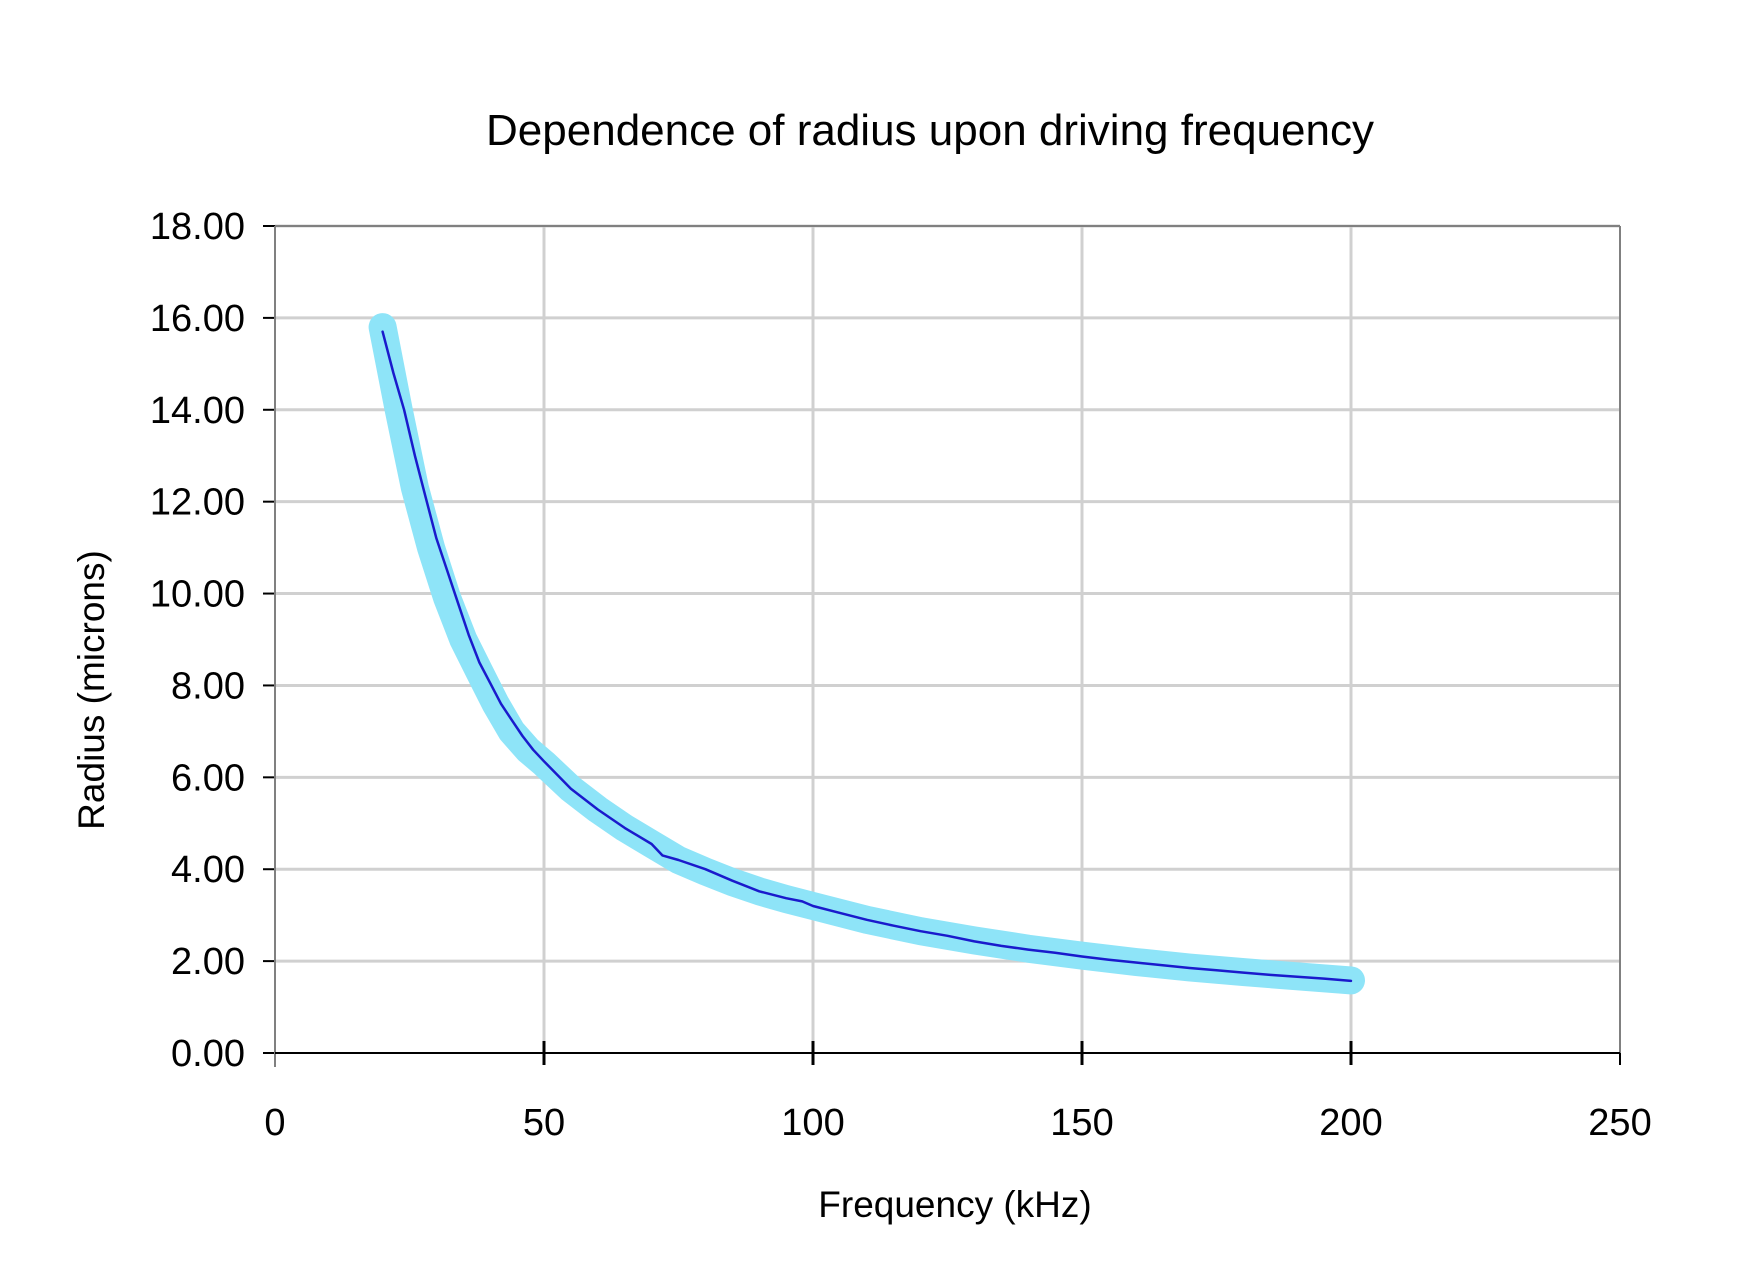 This screenshot has width=1744, height=1275. What do you see at coordinates (208, 778) in the screenshot?
I see `y-tick-label: 6.00` at bounding box center [208, 778].